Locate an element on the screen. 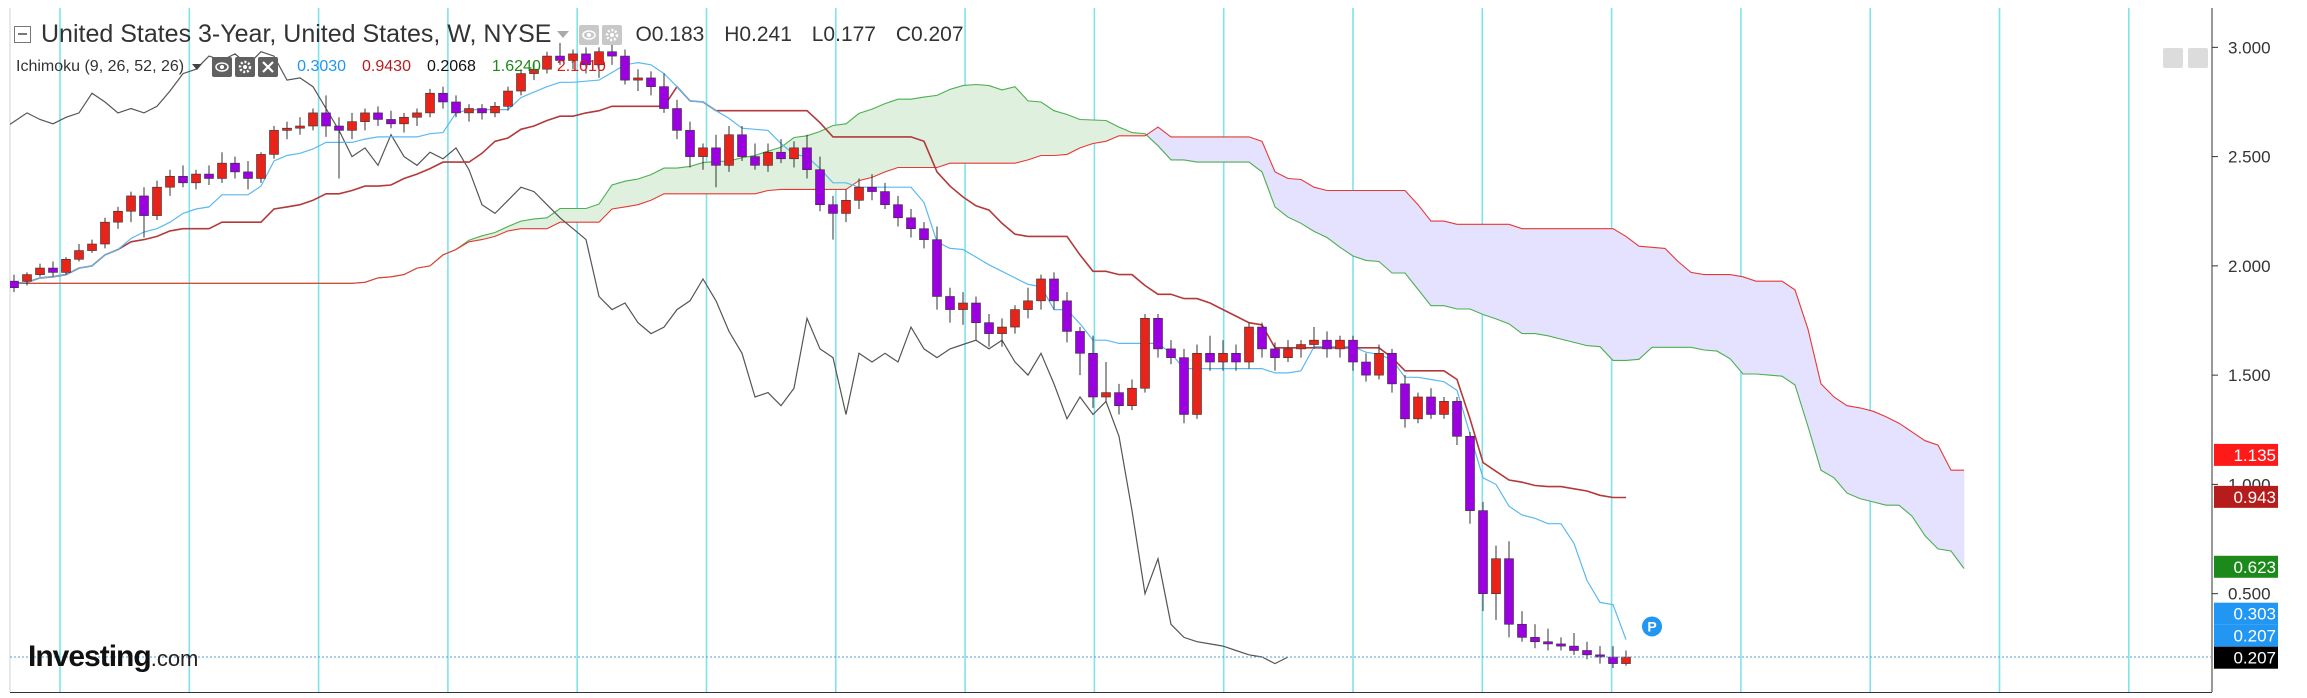 The height and width of the screenshot is (698, 2307). collapse-icon is located at coordinates (22, 34).